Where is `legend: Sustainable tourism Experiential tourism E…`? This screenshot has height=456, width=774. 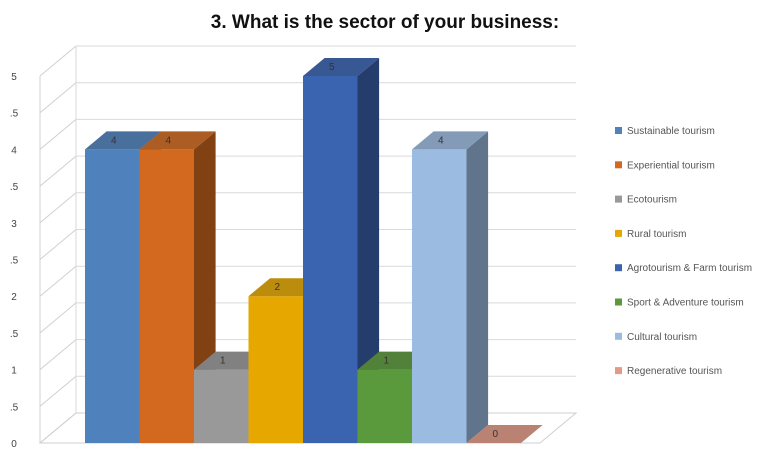 legend: Sustainable tourism Experiential tourism E… is located at coordinates (683, 251).